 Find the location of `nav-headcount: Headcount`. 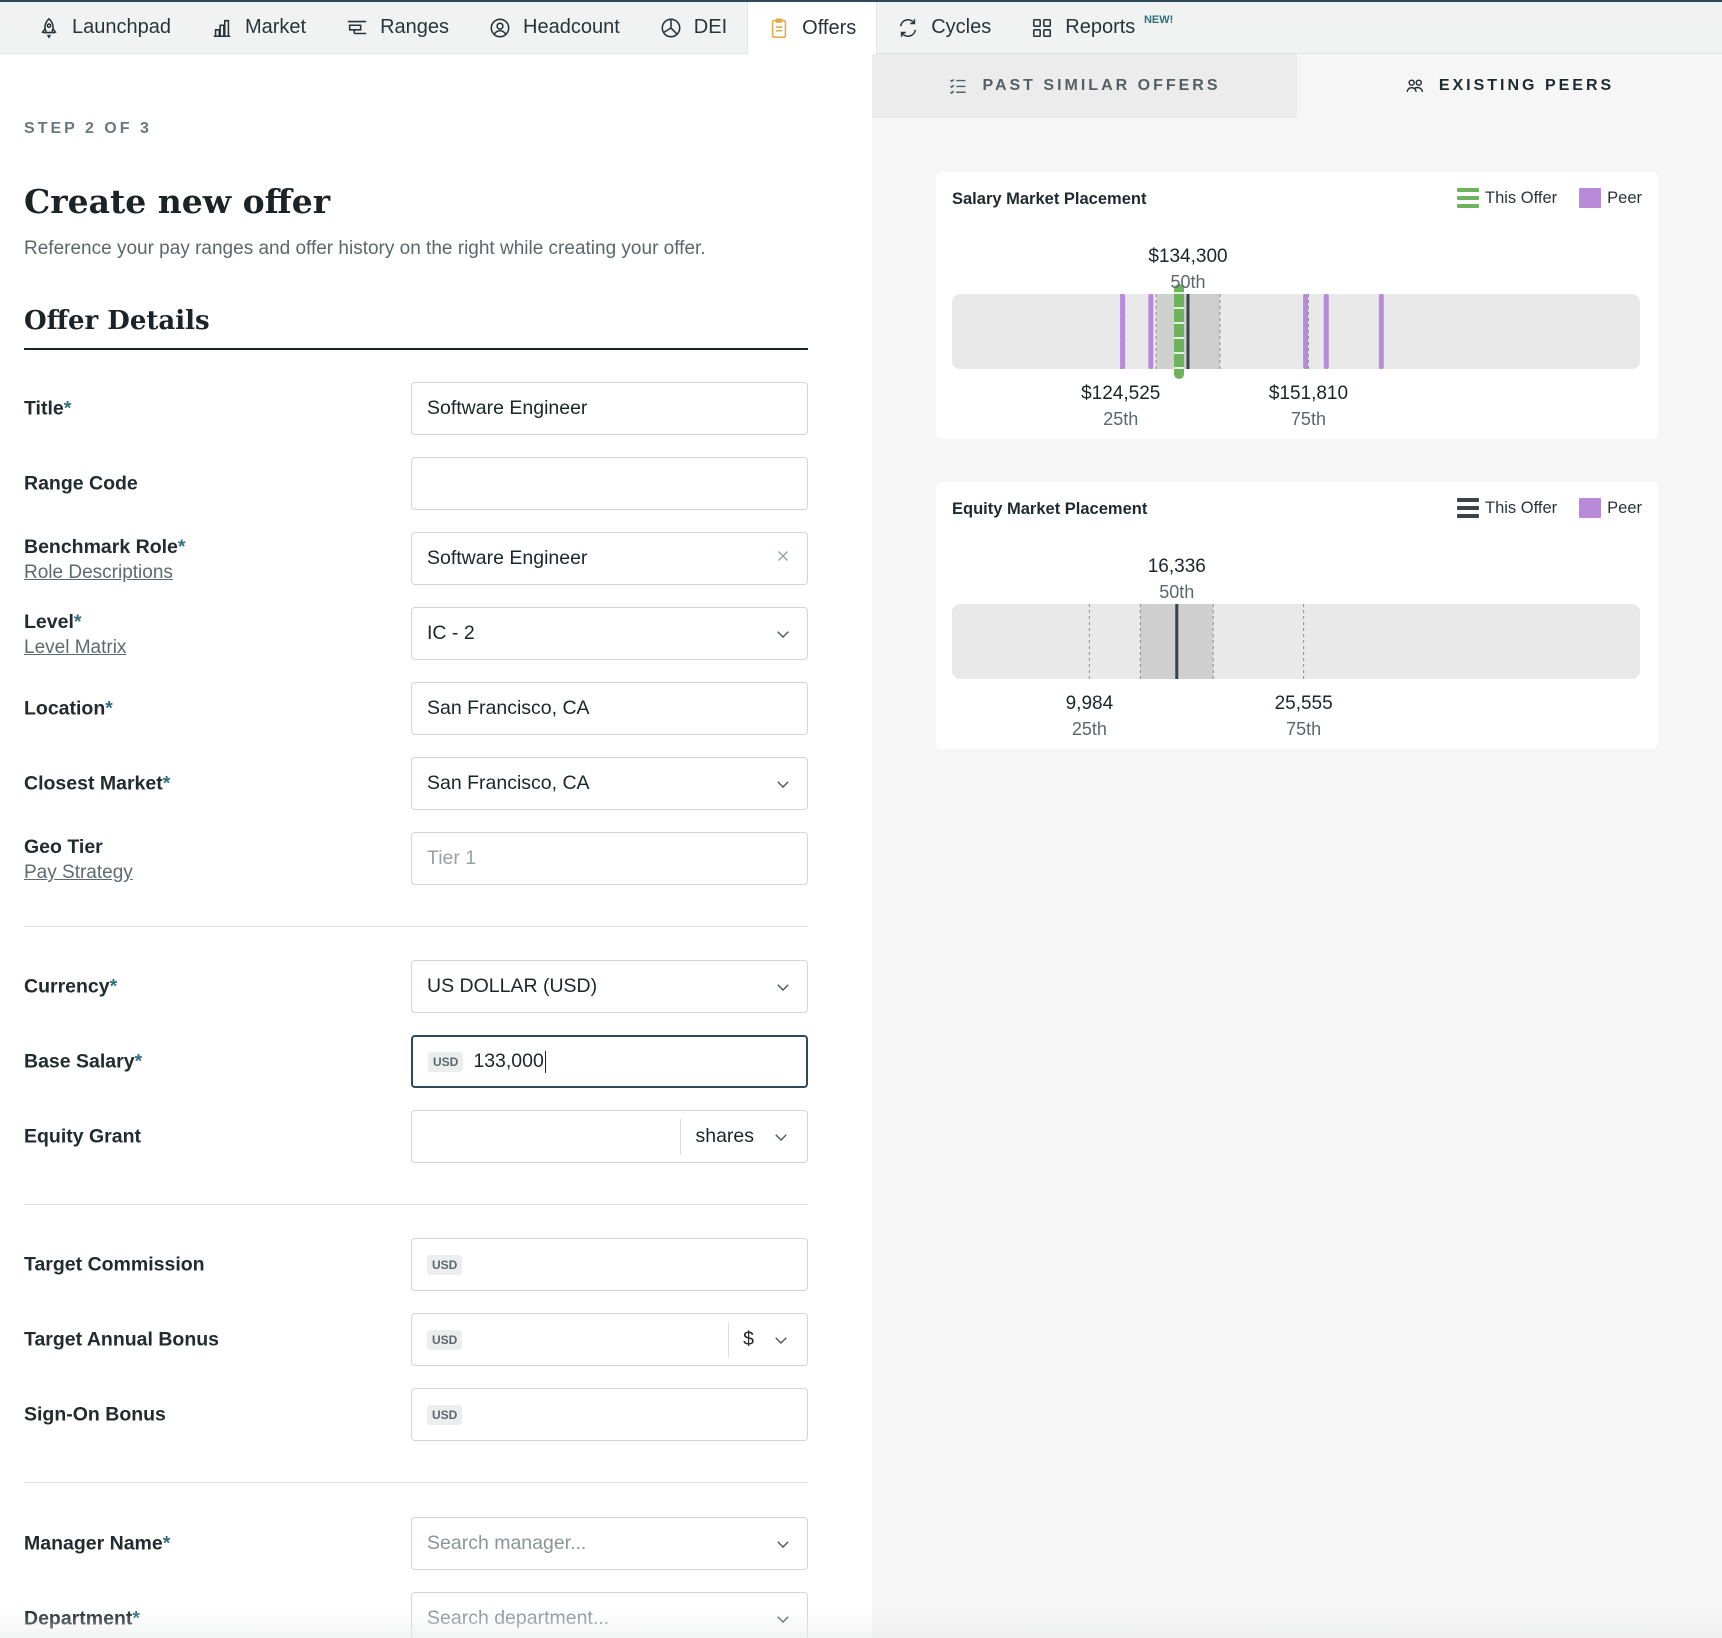

nav-headcount: Headcount is located at coordinates (554, 27).